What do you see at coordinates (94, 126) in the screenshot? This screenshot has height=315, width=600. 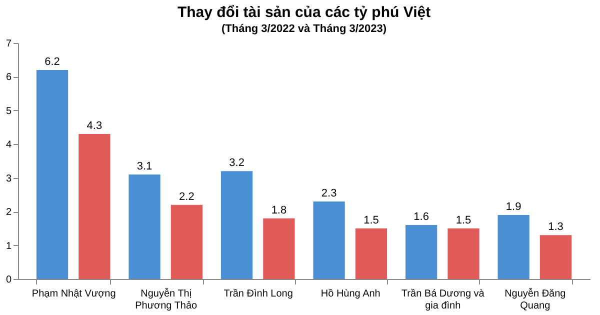 I see `data-label: 4.3` at bounding box center [94, 126].